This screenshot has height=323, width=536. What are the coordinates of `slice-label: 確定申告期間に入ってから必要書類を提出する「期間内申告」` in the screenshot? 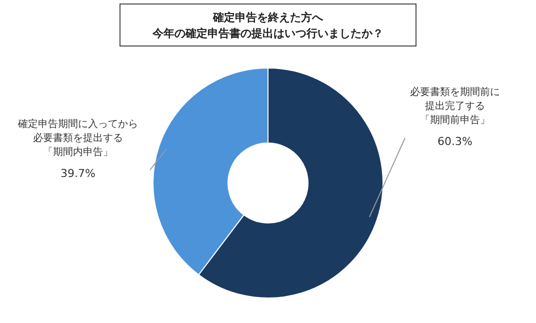 It's located at (77, 138).